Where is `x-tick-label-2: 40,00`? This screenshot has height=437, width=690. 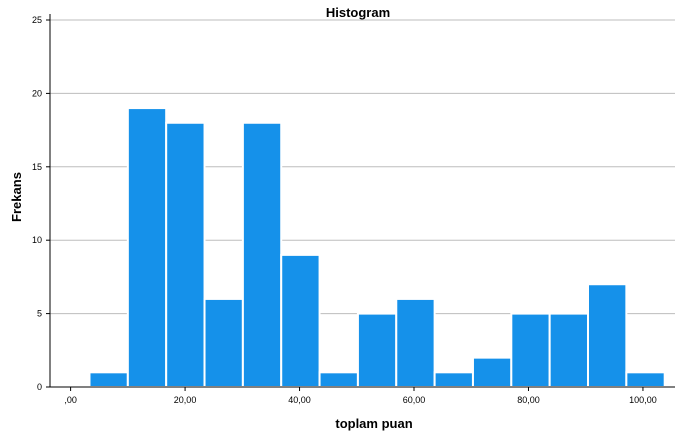
x-tick-label-2: 40,00 is located at coordinates (299, 400).